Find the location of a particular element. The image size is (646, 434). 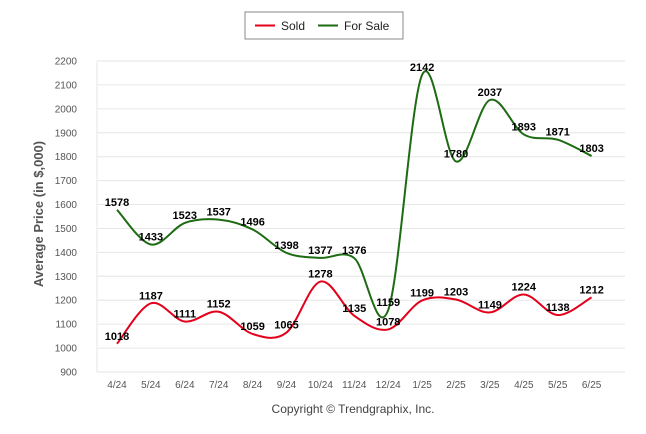

x-tick-label: 2/25 is located at coordinates (456, 385).